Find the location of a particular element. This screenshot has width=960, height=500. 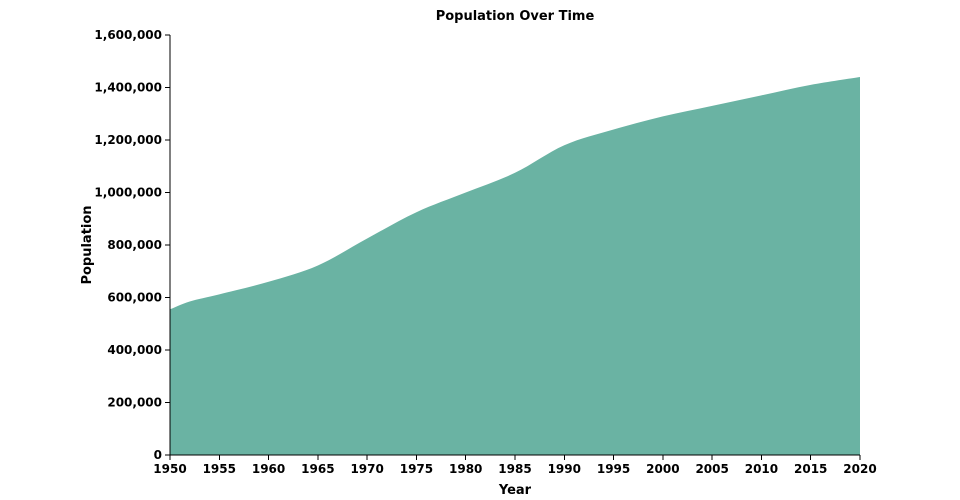

y-tick-label: 200,000 is located at coordinates (134, 403).